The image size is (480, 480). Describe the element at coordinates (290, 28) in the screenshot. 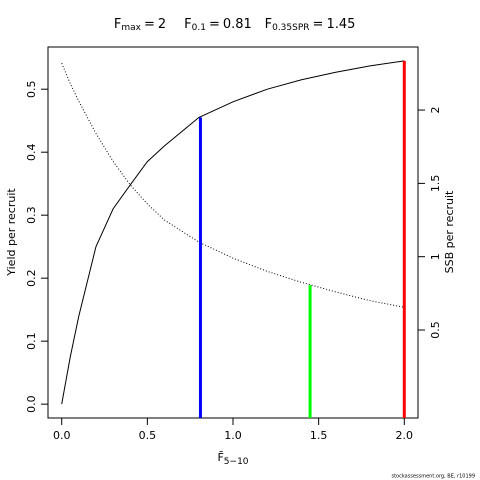

I see `title-subscript: 0.35SPR` at that location.